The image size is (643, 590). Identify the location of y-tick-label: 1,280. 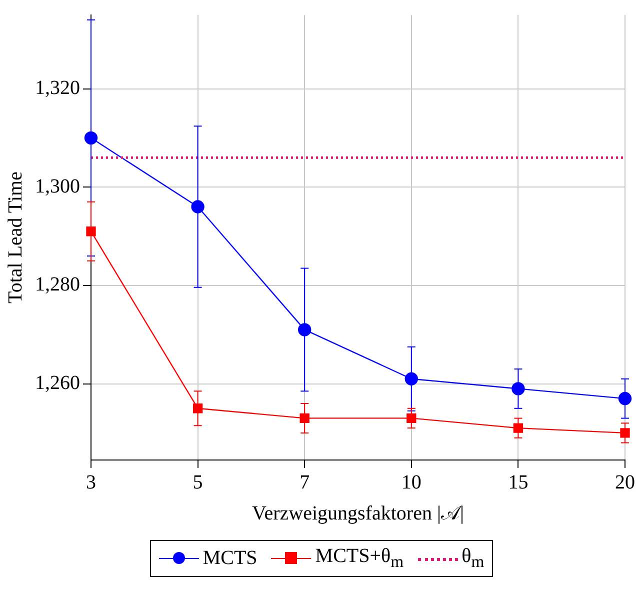
(57, 285).